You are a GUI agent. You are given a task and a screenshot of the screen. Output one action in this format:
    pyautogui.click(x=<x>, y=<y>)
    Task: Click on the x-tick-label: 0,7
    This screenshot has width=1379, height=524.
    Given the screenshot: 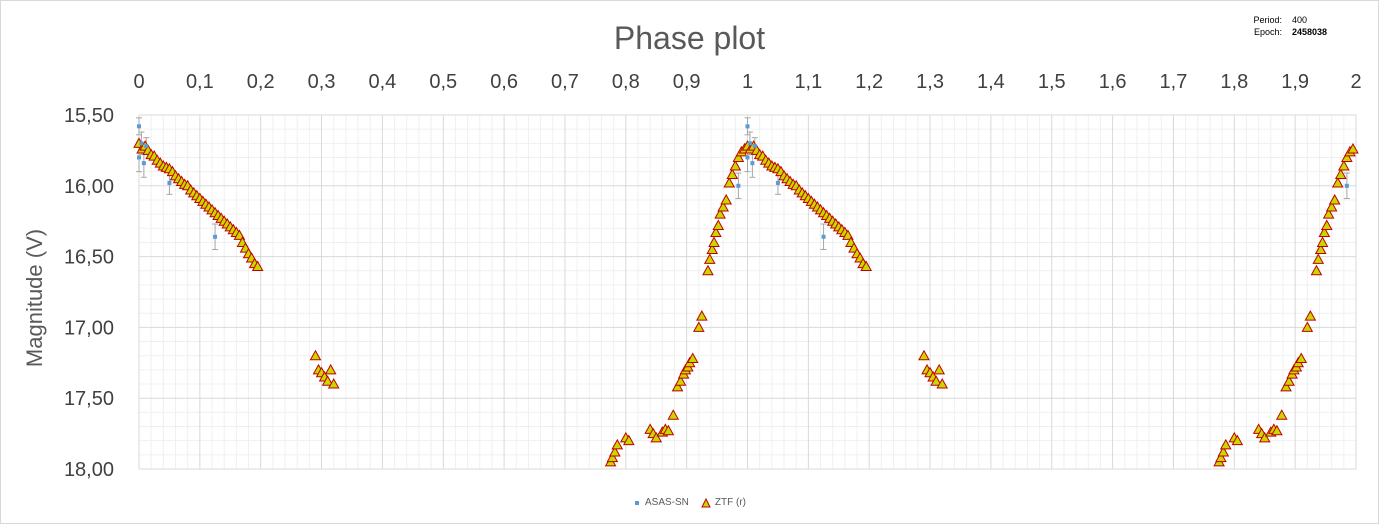 What is the action you would take?
    pyautogui.click(x=565, y=82)
    